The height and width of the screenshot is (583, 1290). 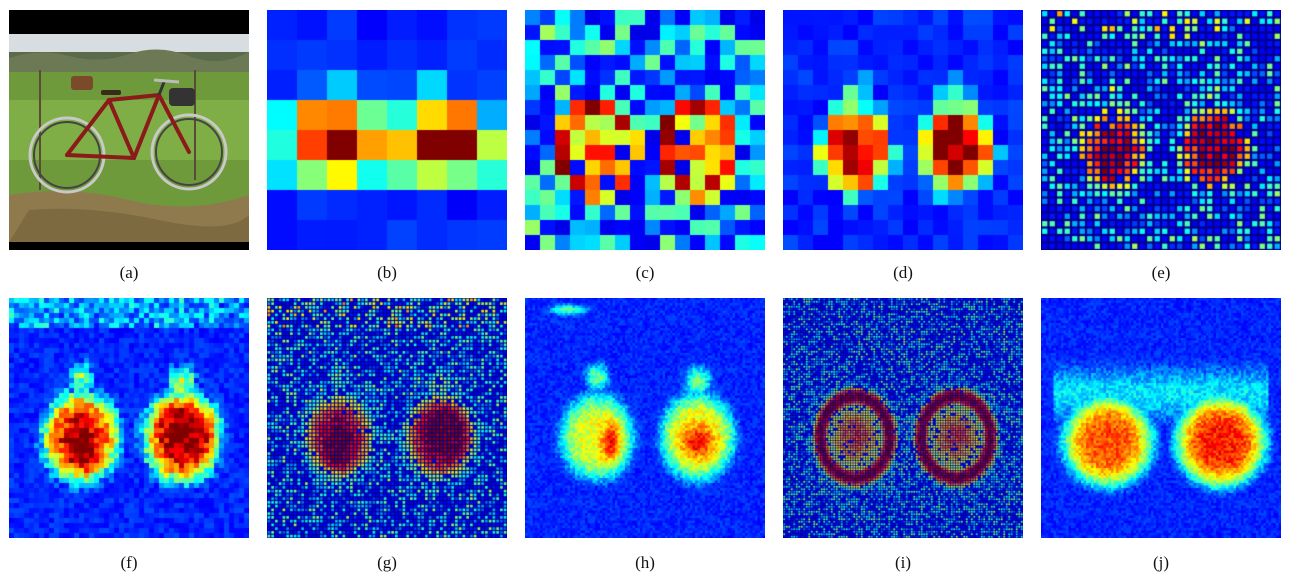 I want to click on bicycle-photo-image, so click(x=129, y=130).